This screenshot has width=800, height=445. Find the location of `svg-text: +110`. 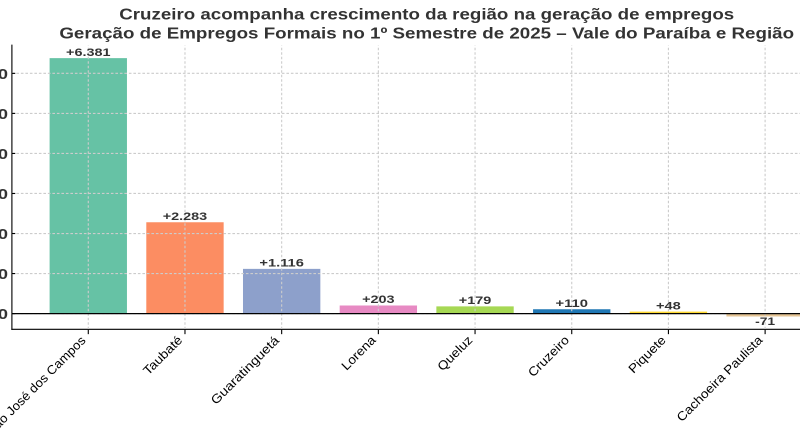

svg-text: +110 is located at coordinates (571, 304).